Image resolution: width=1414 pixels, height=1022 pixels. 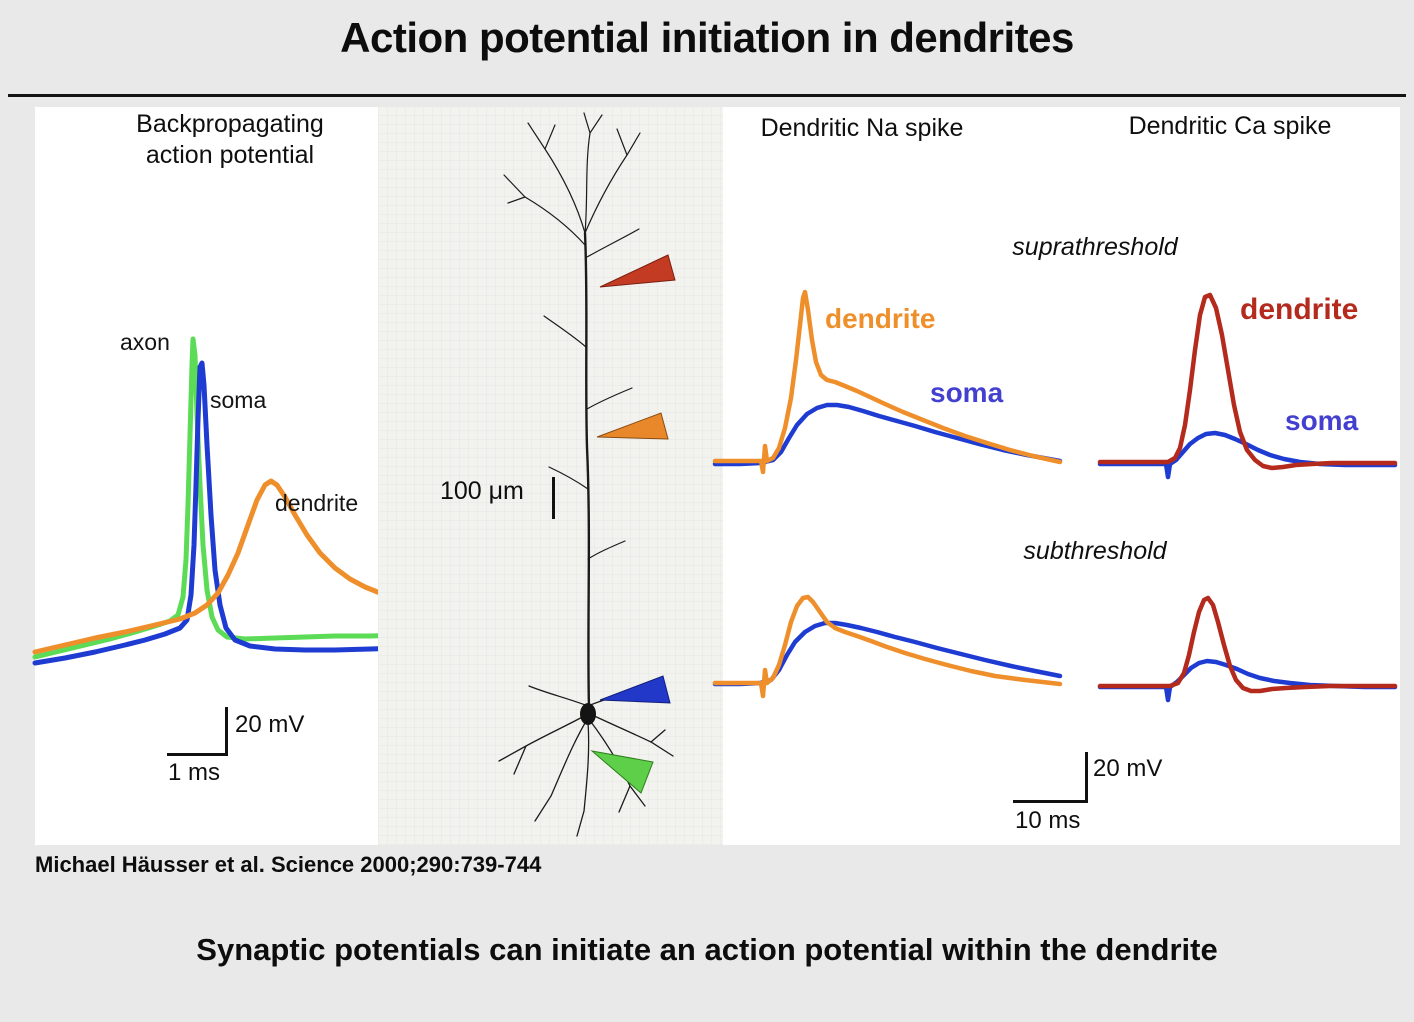 What do you see at coordinates (637, 271) in the screenshot?
I see `distal-dendrite-electrode-icon` at bounding box center [637, 271].